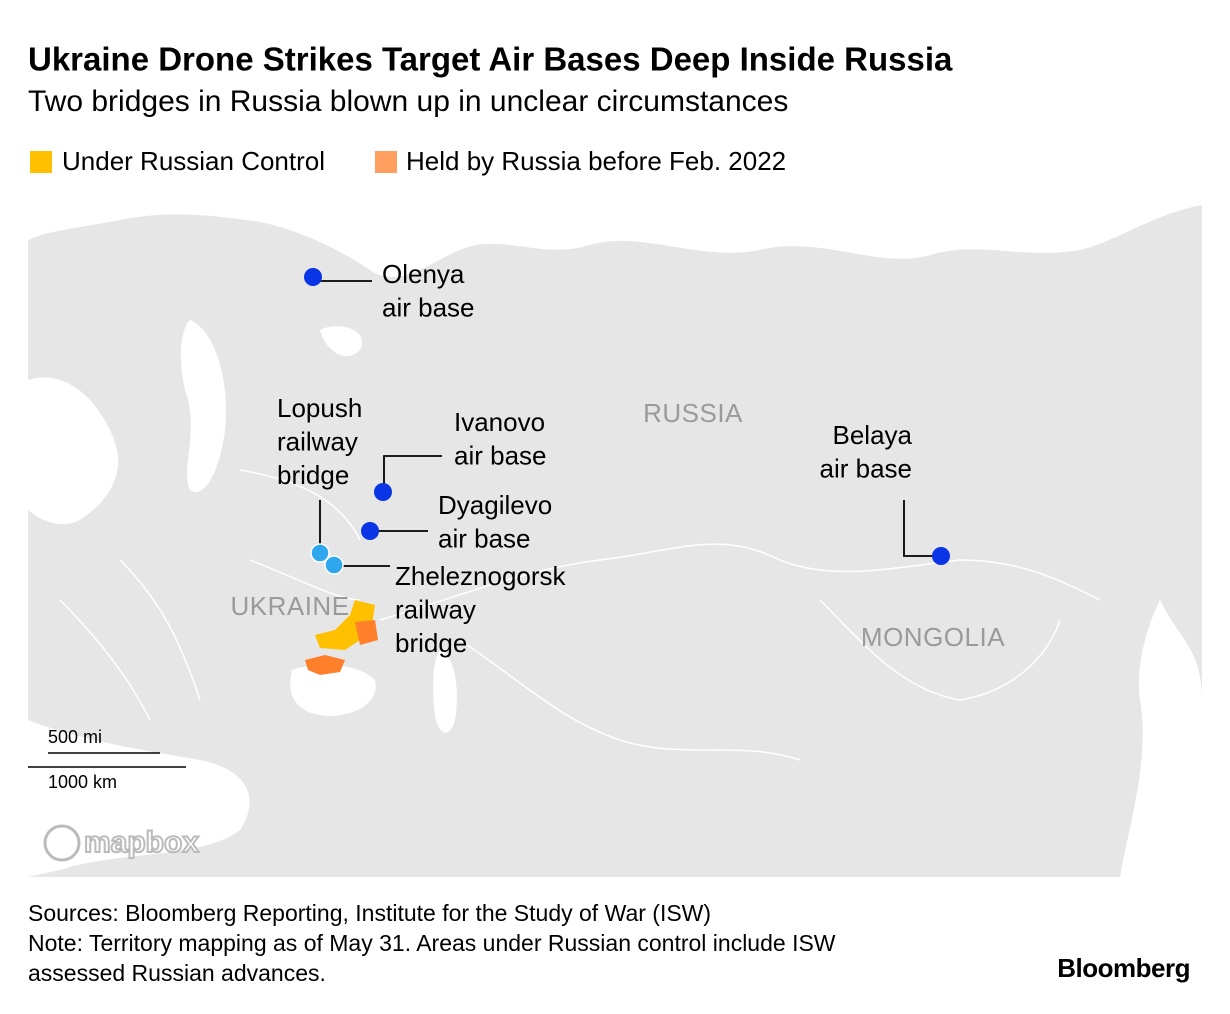 Image resolution: width=1230 pixels, height=1014 pixels. I want to click on north-sea, so click(73, 451).